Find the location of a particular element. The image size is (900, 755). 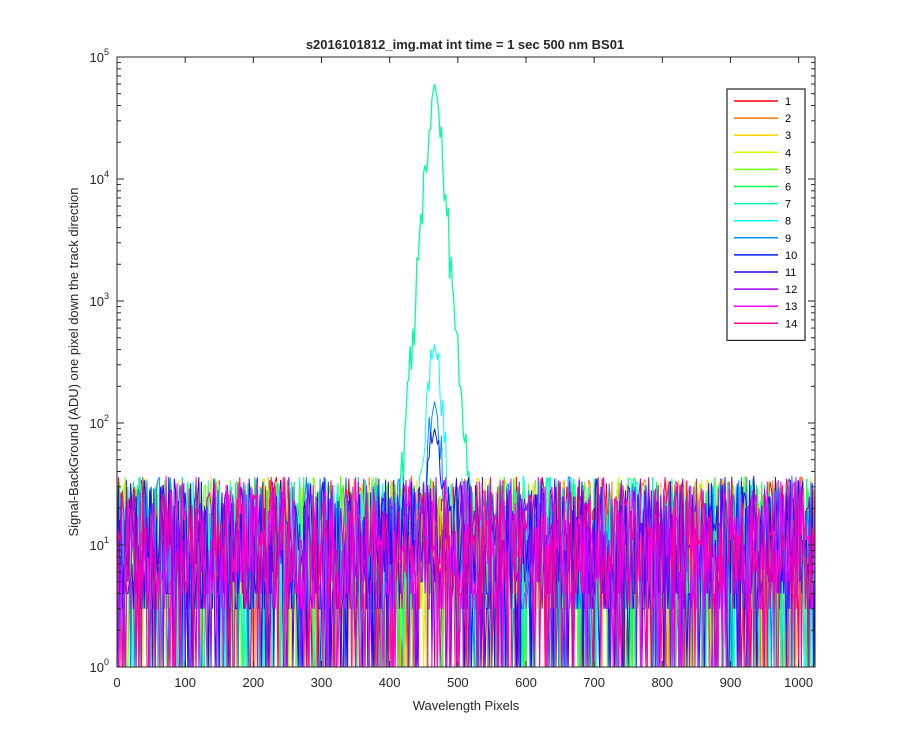

legend-label-11: 11 is located at coordinates (790, 273).